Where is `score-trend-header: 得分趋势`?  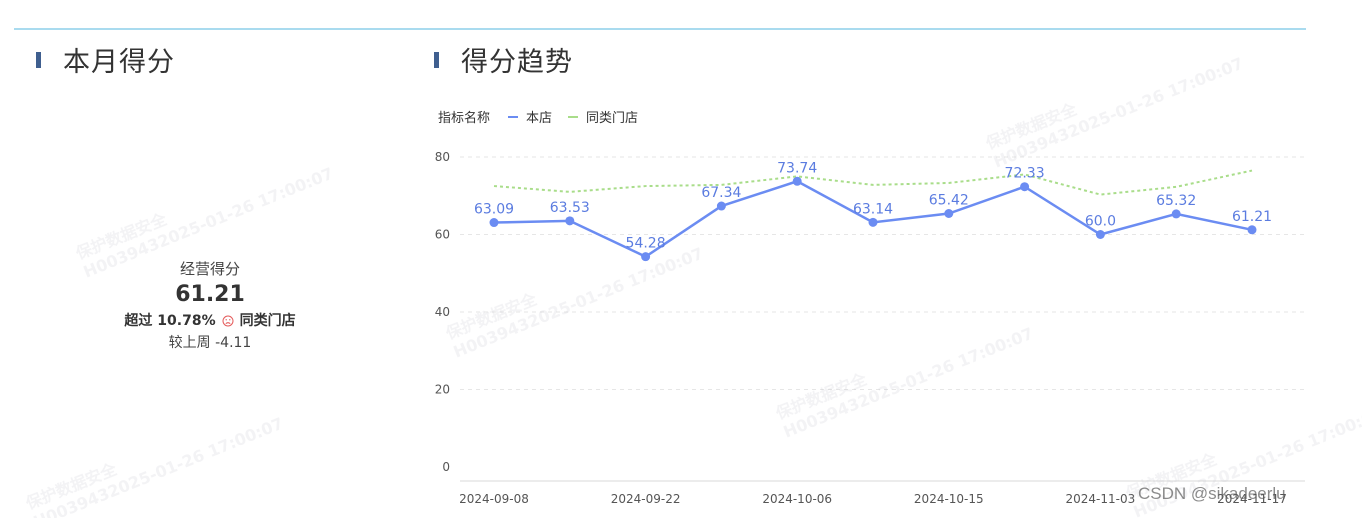 score-trend-header: 得分趋势 is located at coordinates (503, 59).